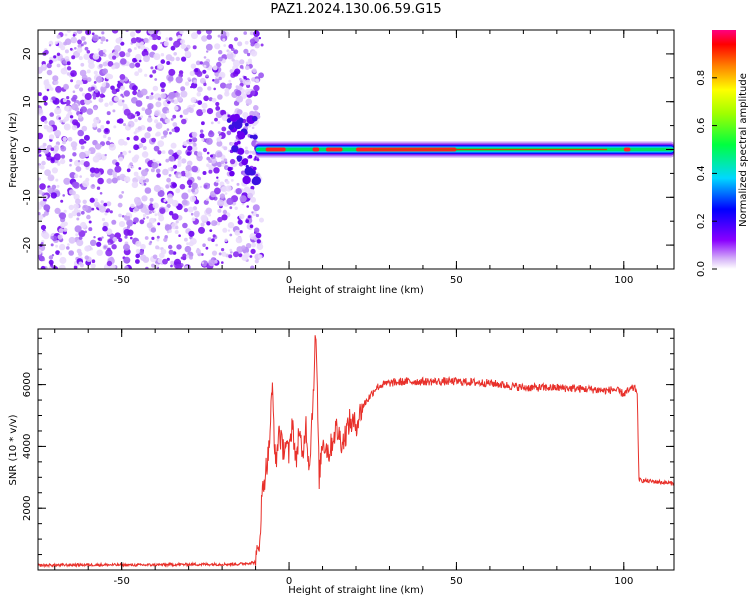 This screenshot has height=600, width=750. Describe the element at coordinates (456, 280) in the screenshot. I see `top-xtick-label: 50` at that location.